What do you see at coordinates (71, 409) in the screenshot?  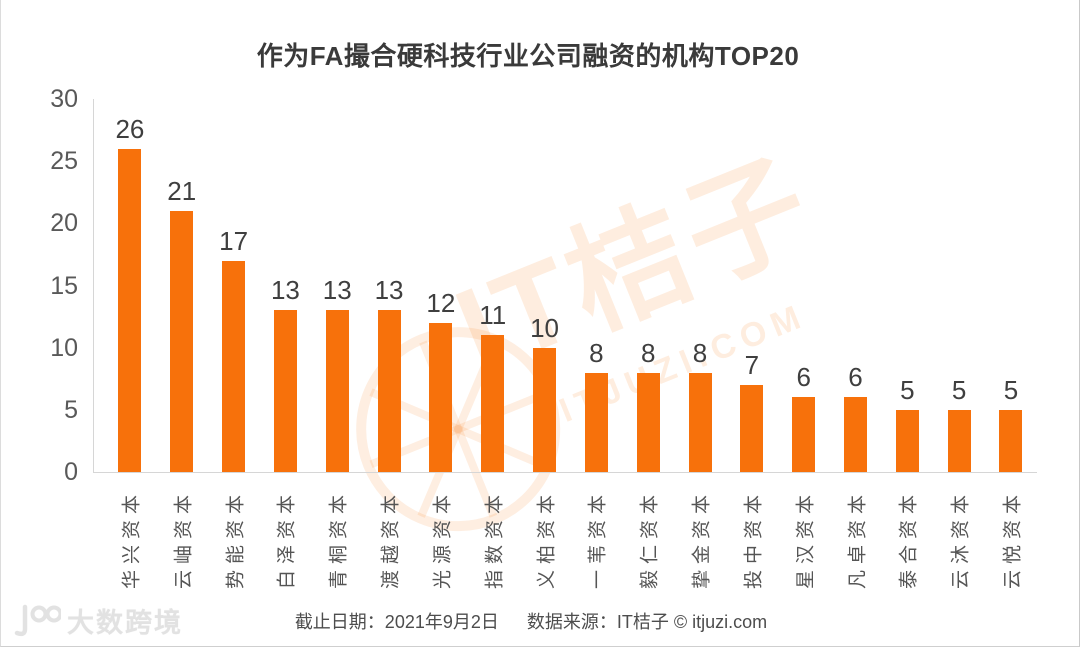 I see `y-tick-label: 5` at bounding box center [71, 409].